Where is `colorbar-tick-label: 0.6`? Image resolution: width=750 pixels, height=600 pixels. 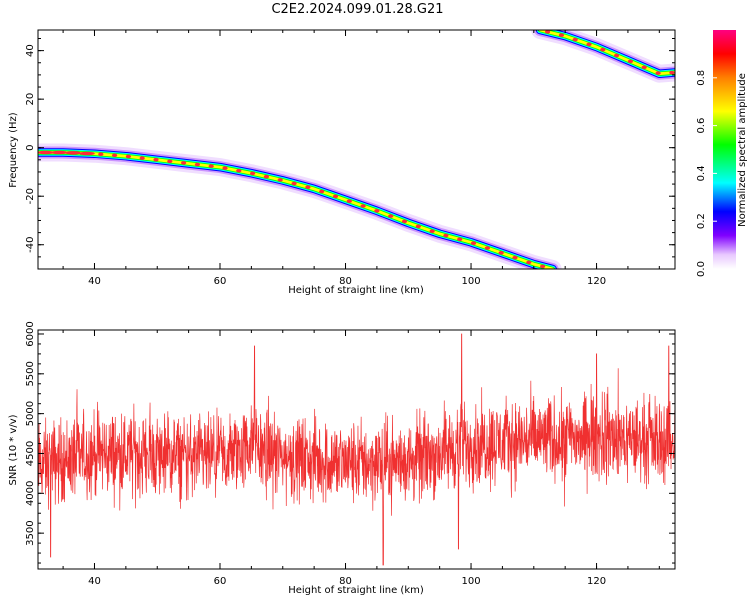 colorbar-tick-label: 0.6 is located at coordinates (701, 126).